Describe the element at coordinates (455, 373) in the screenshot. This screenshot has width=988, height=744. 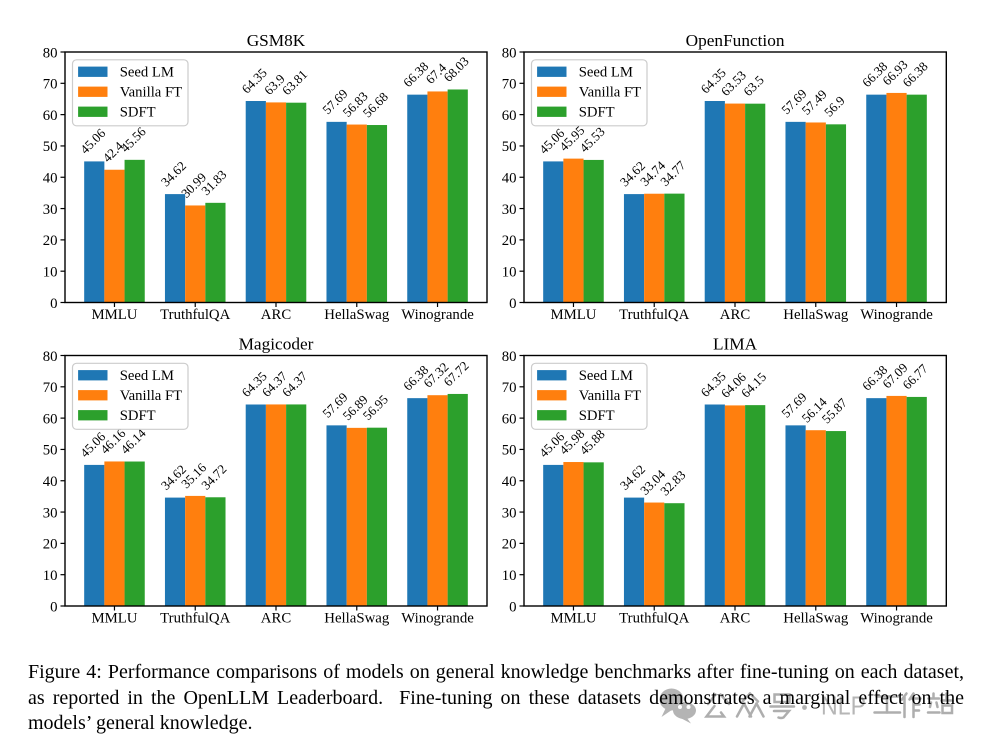
I see `svg-text: 67.72` at that location.